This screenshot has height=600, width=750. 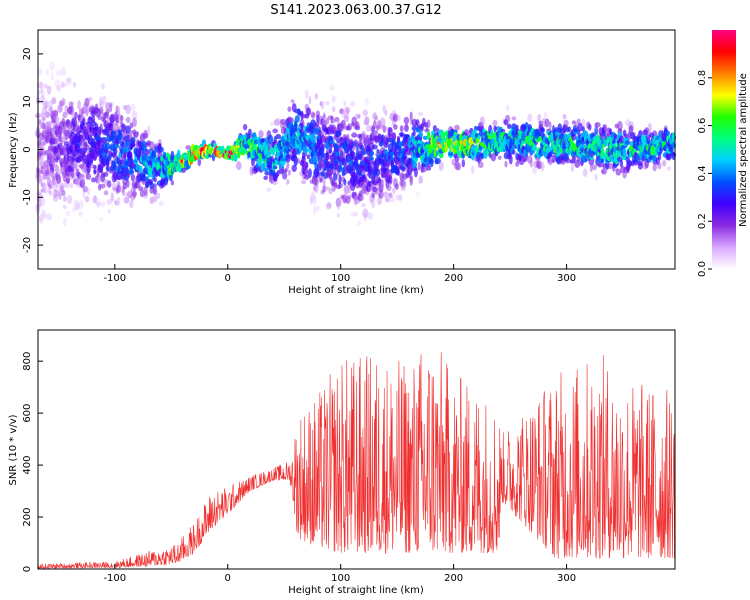 I want to click on spectrogram-y-ticks: -20 -10 0 10 20, so click(x=32, y=150).